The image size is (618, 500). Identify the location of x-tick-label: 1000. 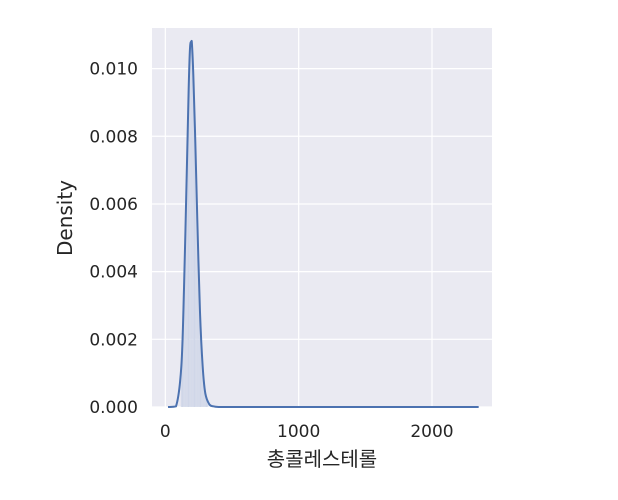
(298, 432).